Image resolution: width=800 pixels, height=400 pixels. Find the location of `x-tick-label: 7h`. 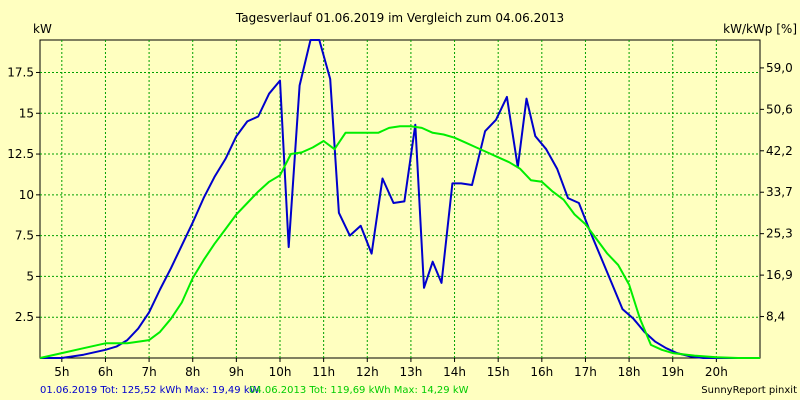

x-tick-label: 7h is located at coordinates (148, 372).